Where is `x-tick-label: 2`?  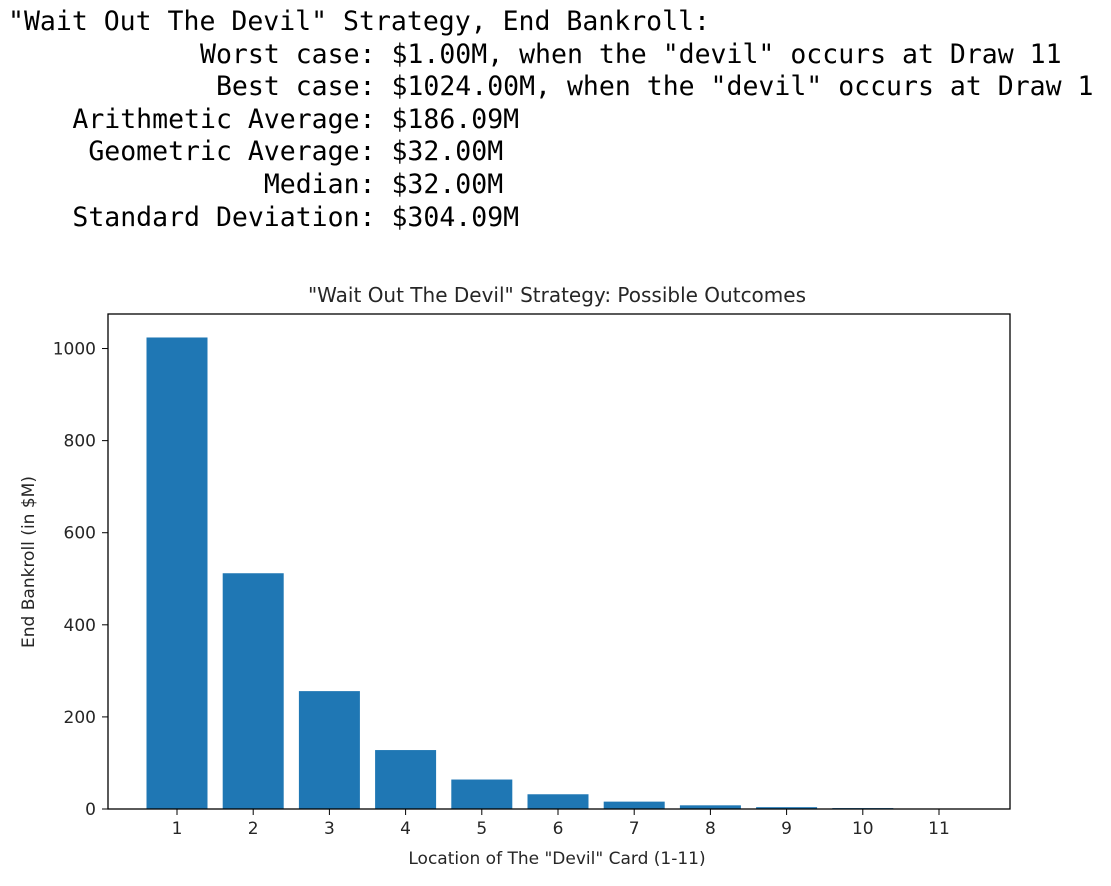 x-tick-label: 2 is located at coordinates (253, 829).